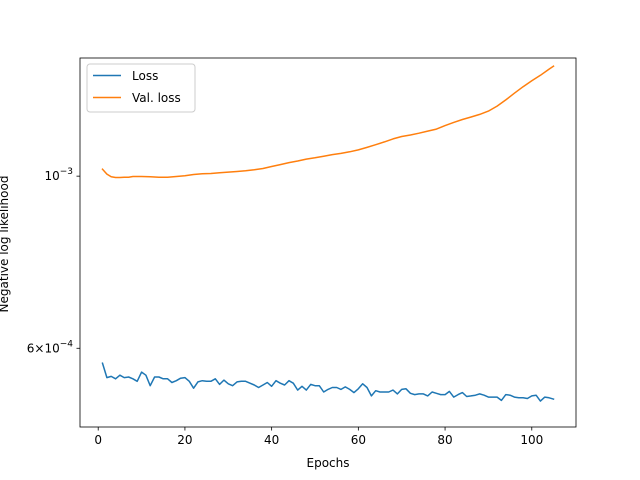  Describe the element at coordinates (53, 261) in the screenshot. I see `y-axis-ticks: 10−3 6×10⁻⁴` at that location.